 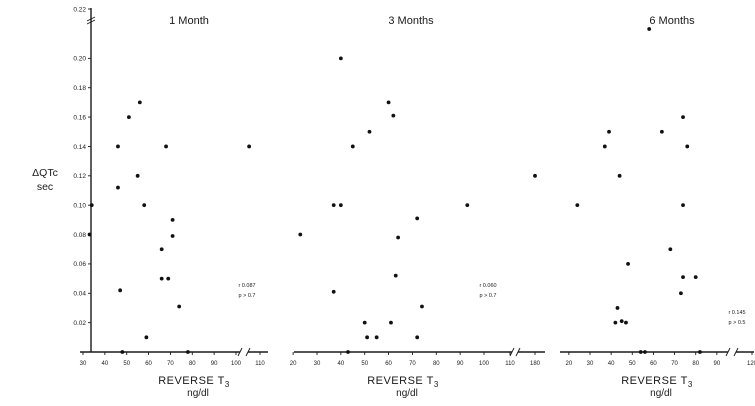 What do you see at coordinates (79, 59) in the screenshot?
I see `y-tick-label: 0.20` at bounding box center [79, 59].